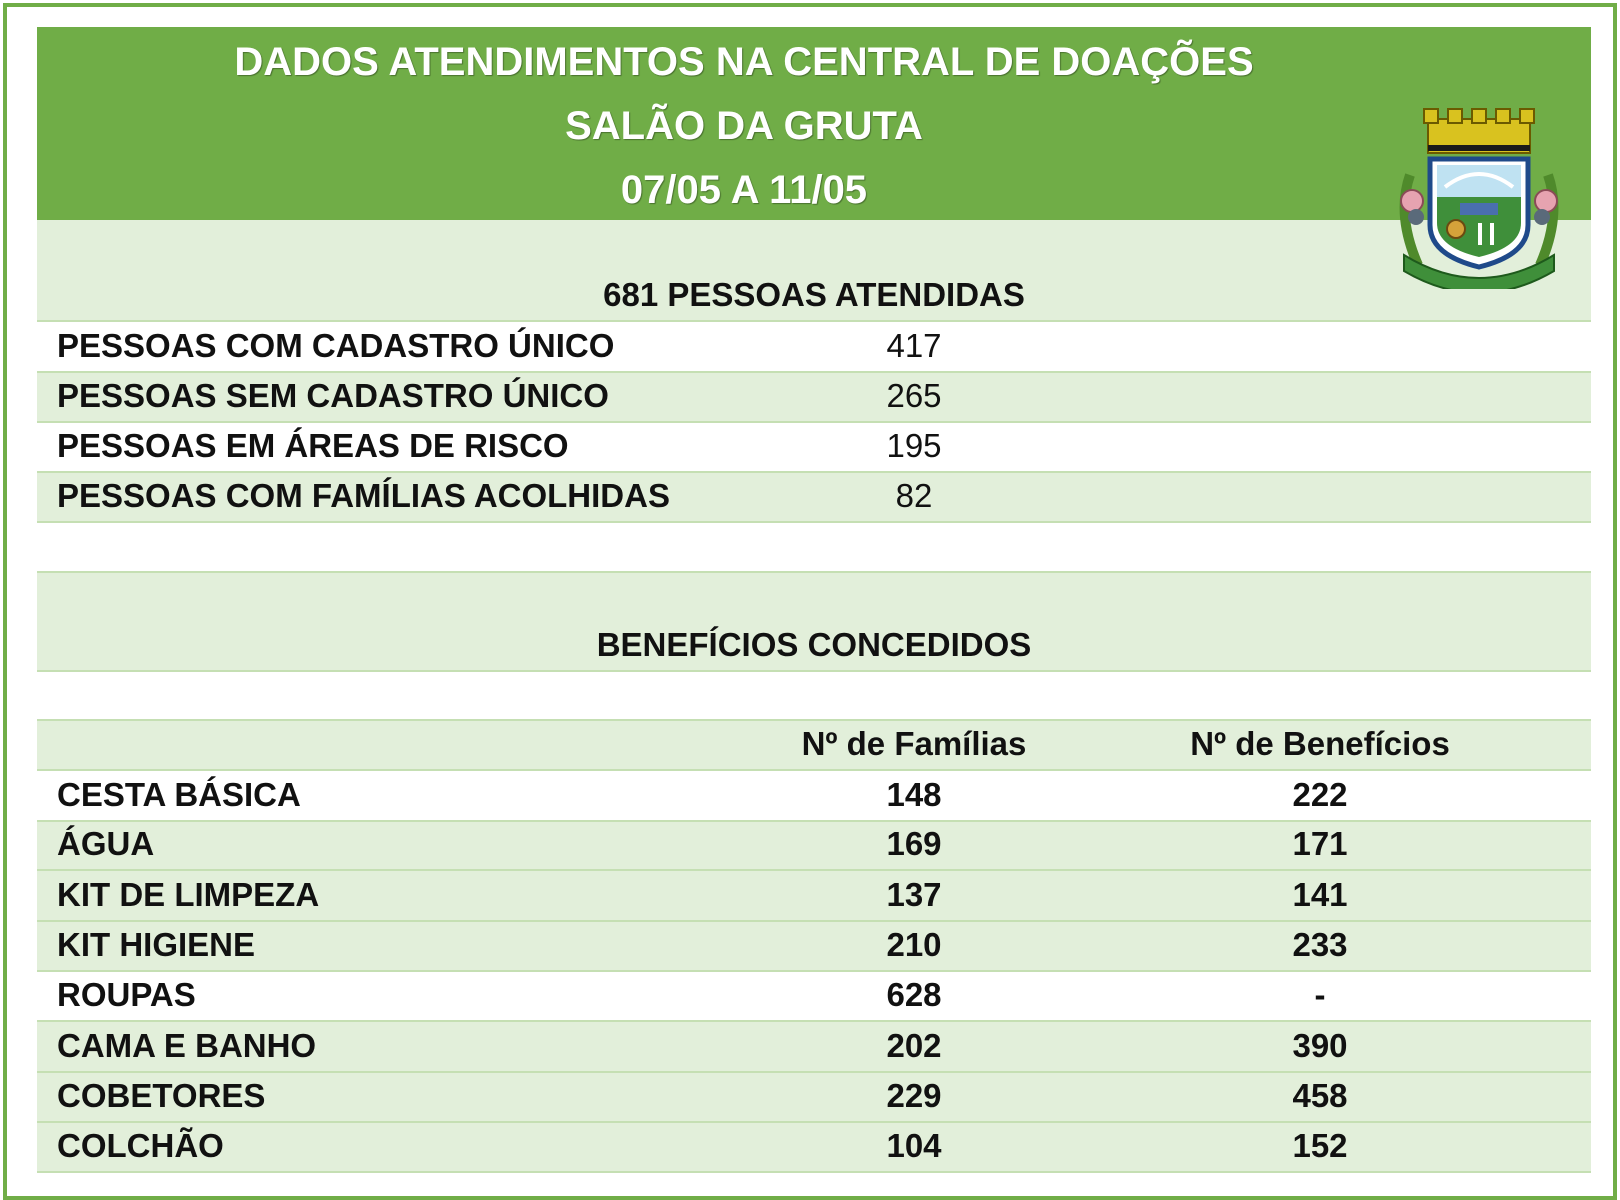  I want to click on benefit-families: 104, so click(914, 1145).